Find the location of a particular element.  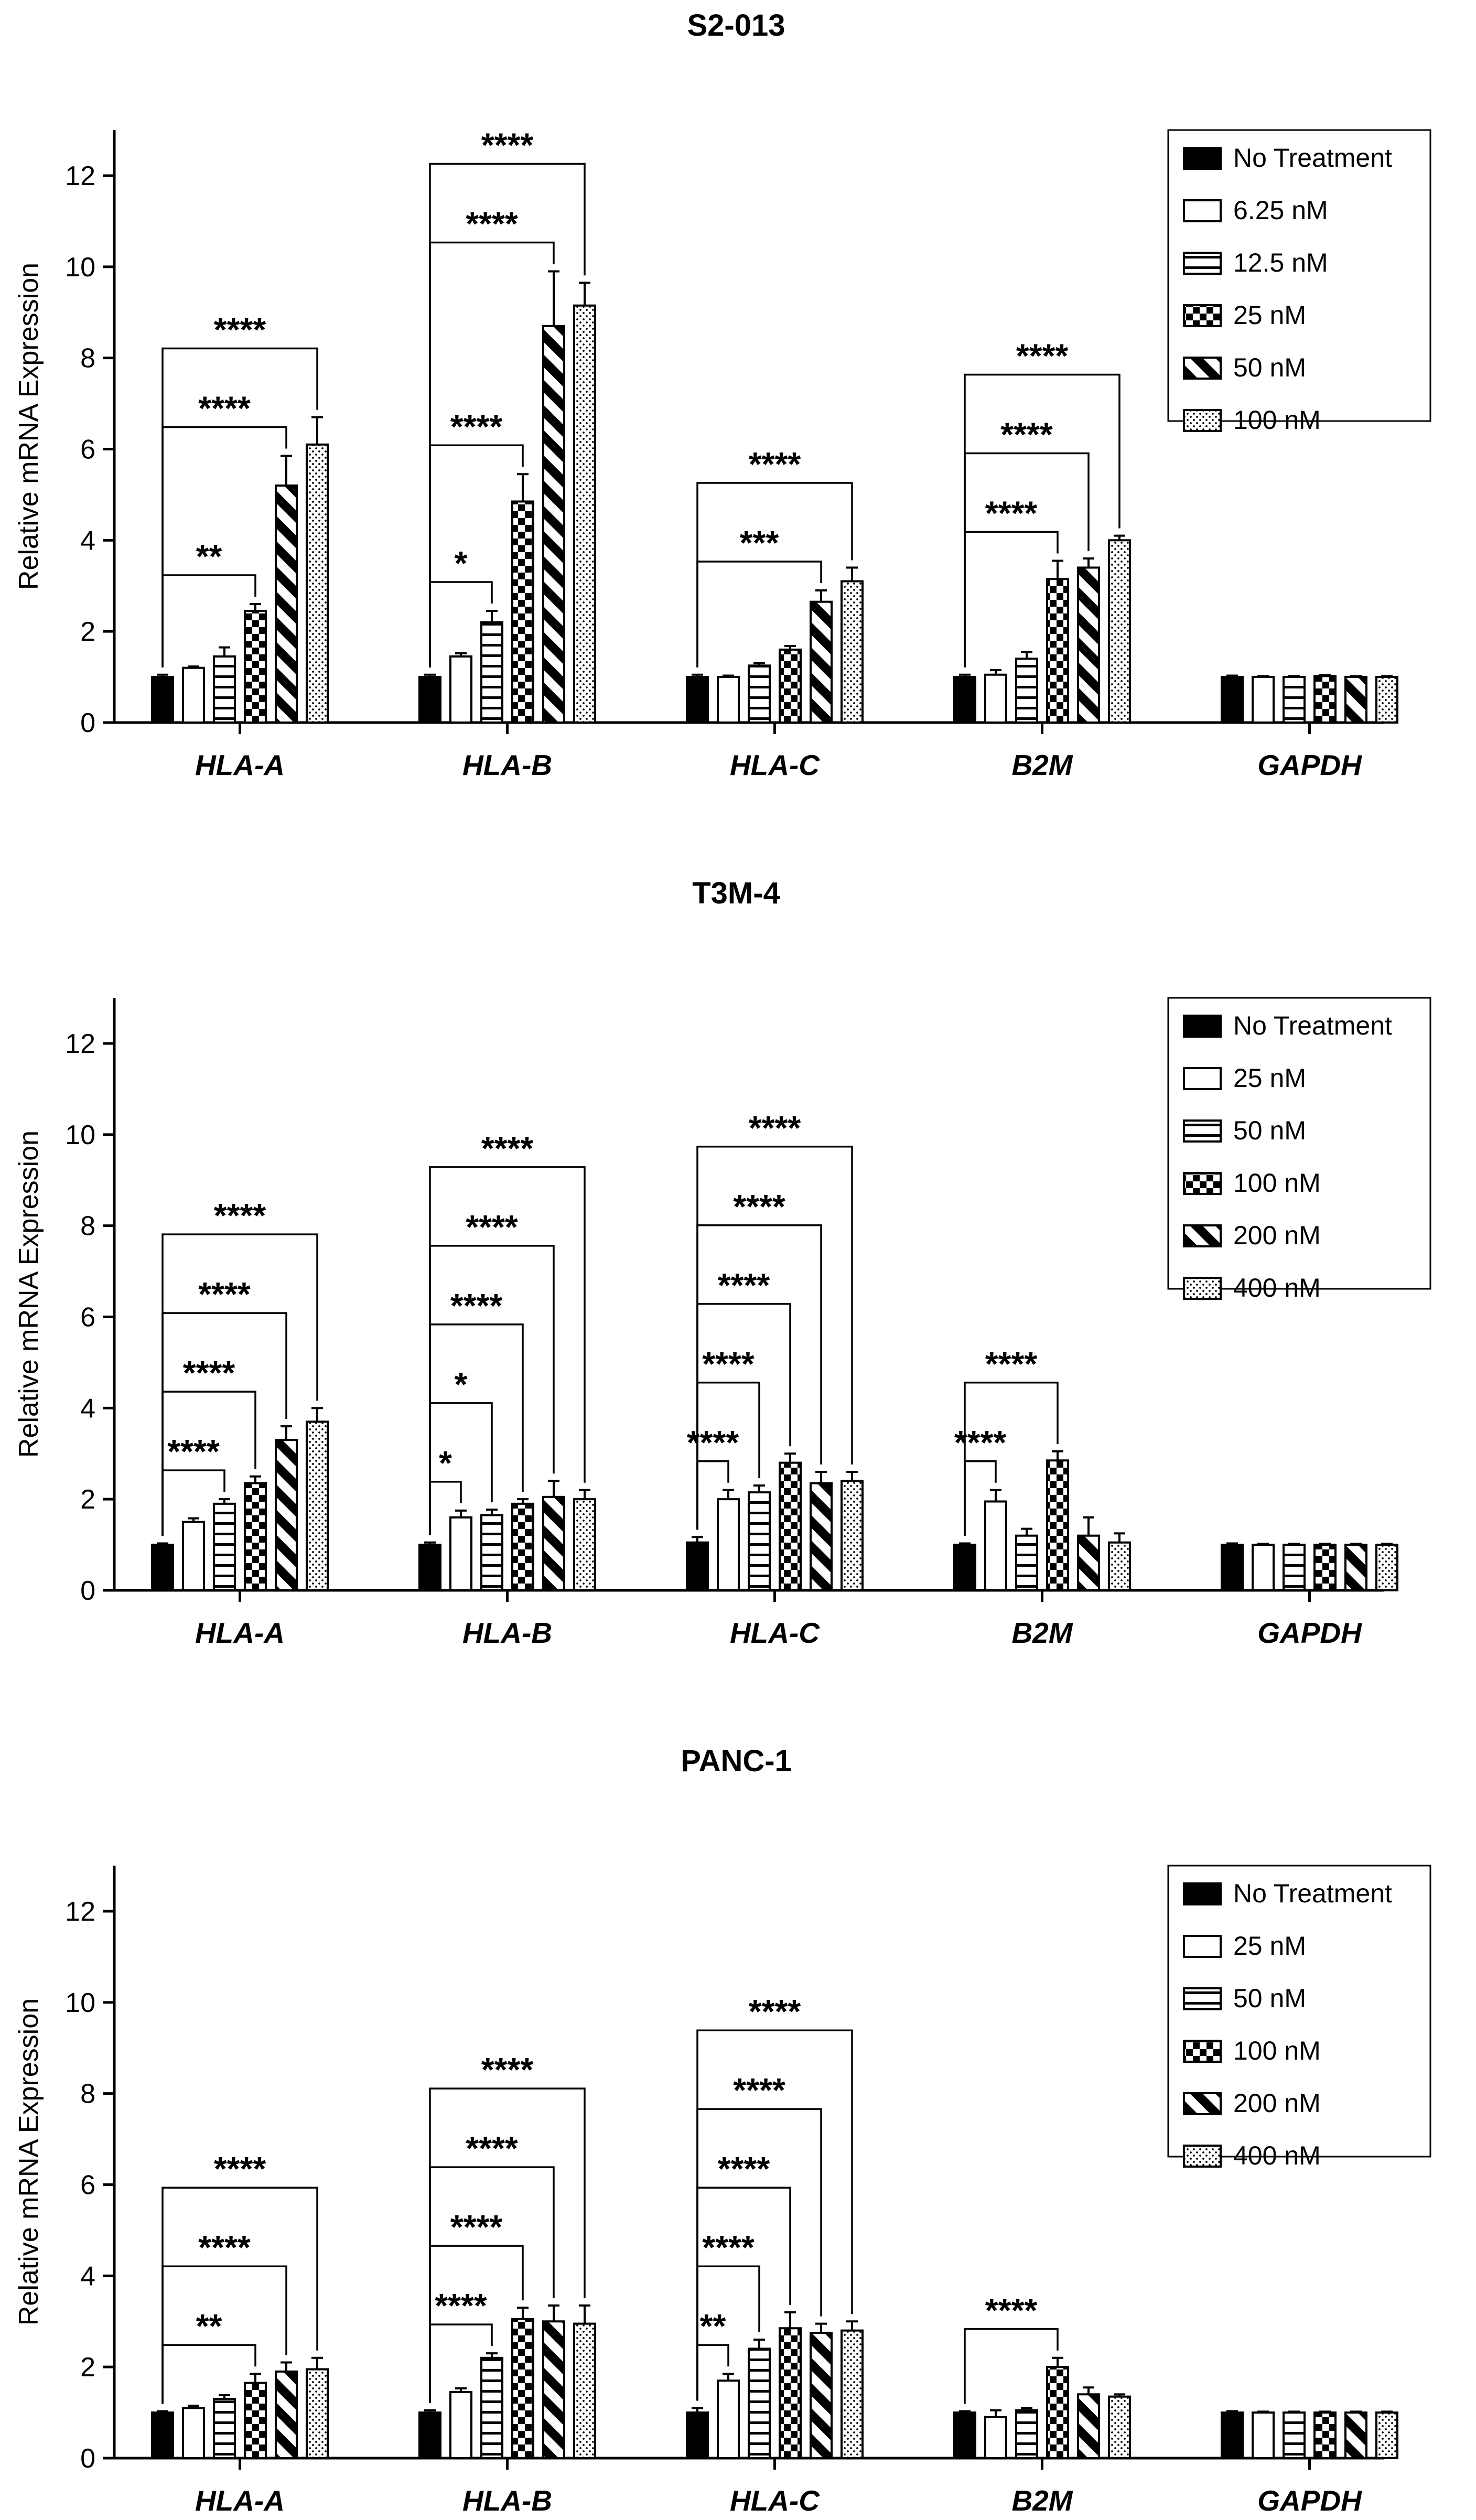

y-tick-label: 8 is located at coordinates (87, 358).